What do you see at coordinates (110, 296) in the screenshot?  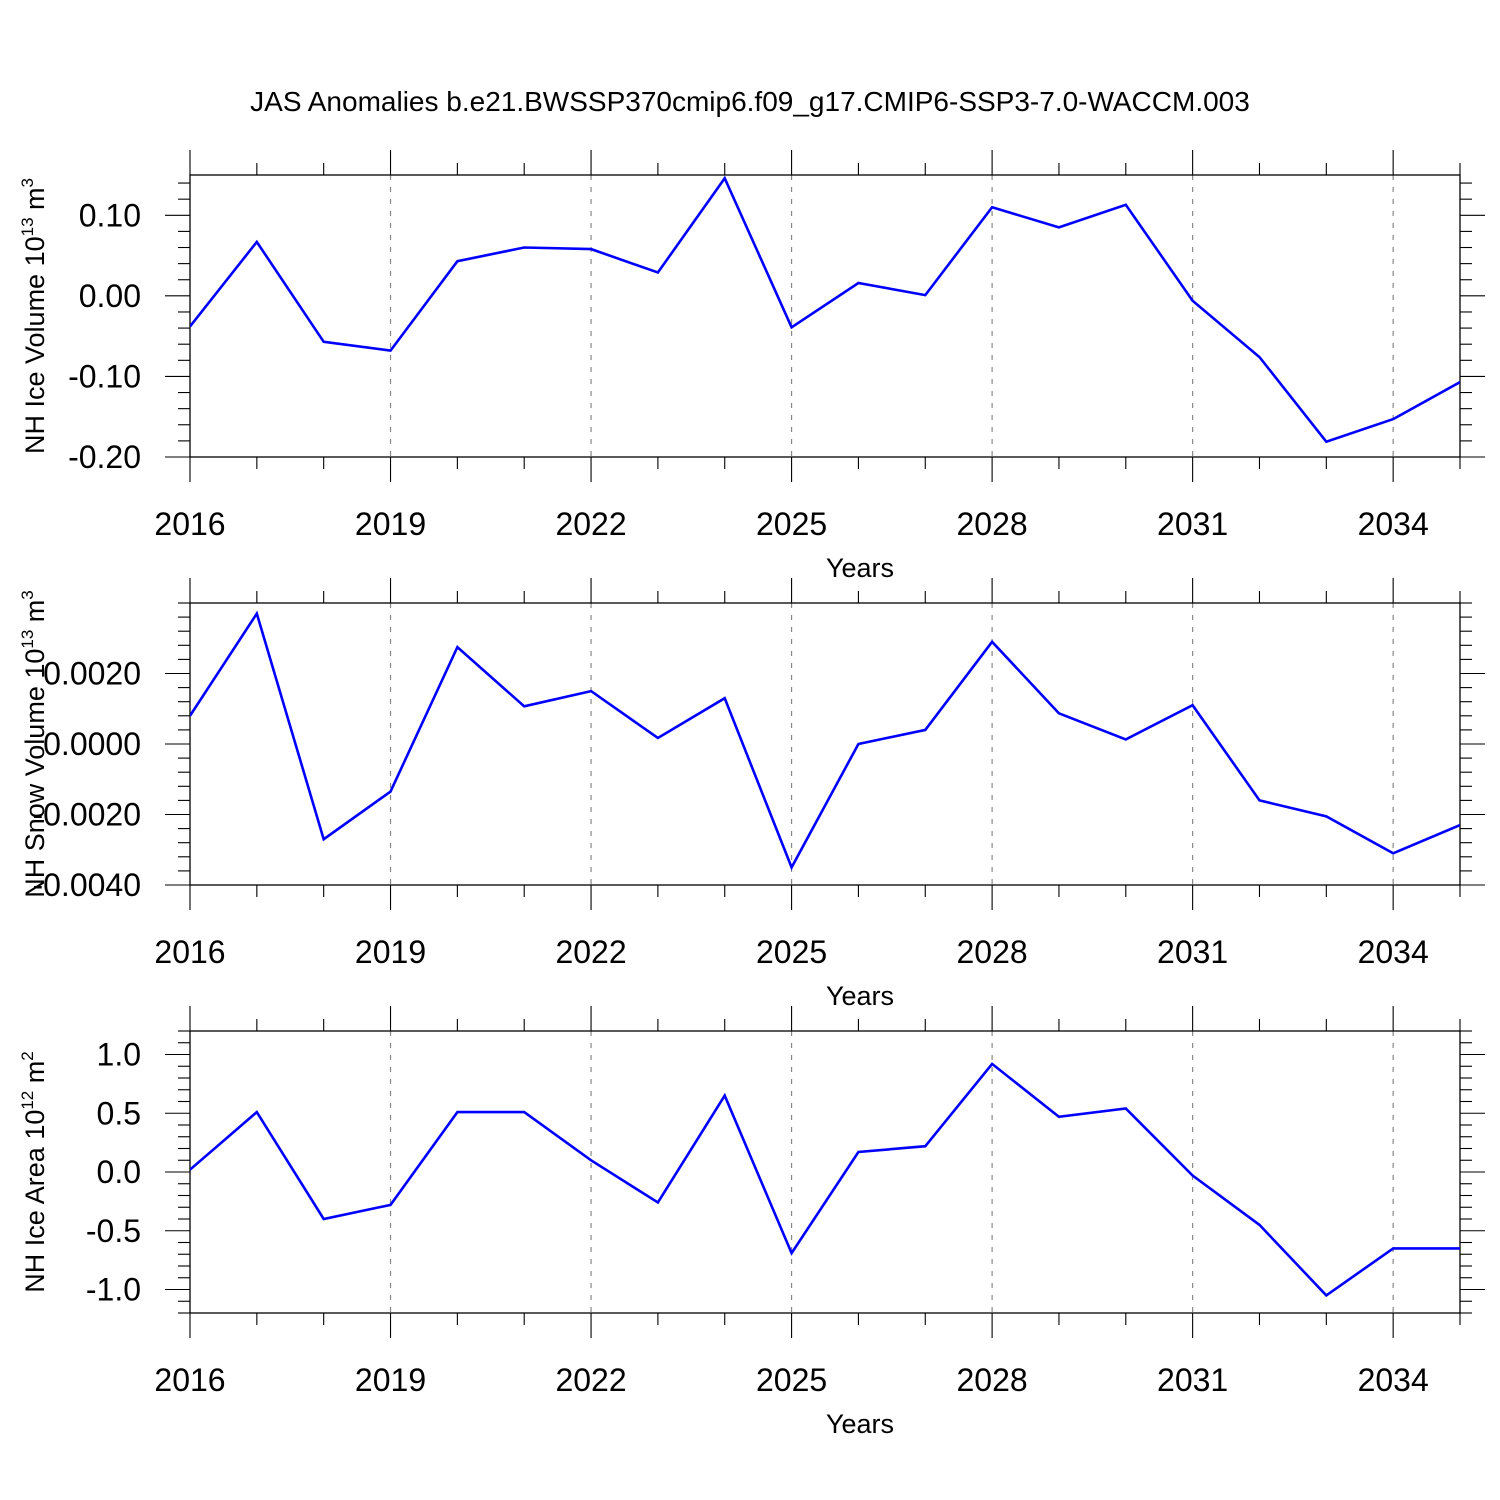 I see `y-tick-label: 0.00` at bounding box center [110, 296].